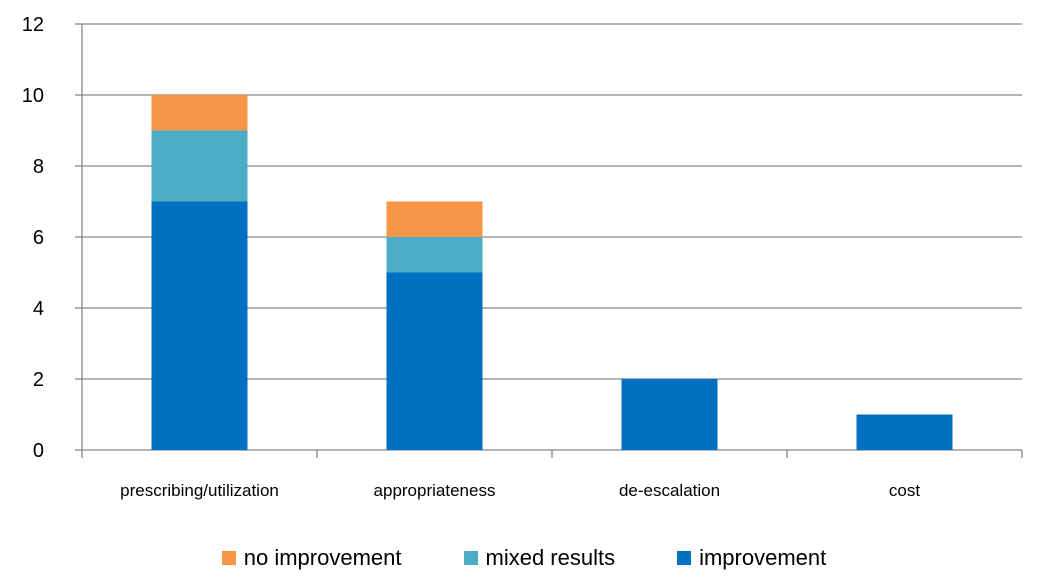 This screenshot has width=1048, height=583. I want to click on y-tick-label: 4, so click(38, 309).